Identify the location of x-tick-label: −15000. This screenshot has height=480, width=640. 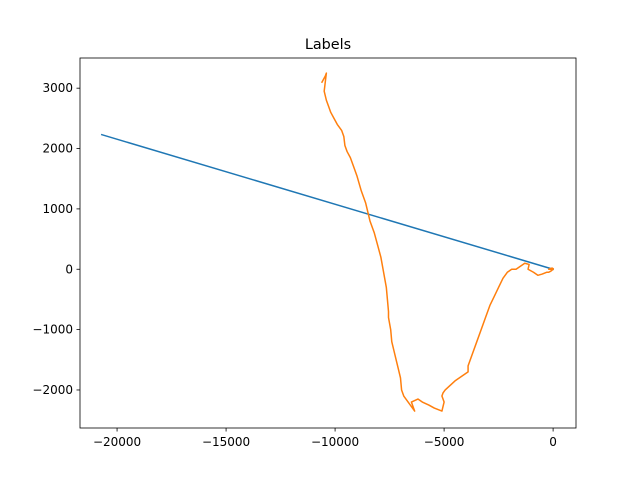
(226, 442).